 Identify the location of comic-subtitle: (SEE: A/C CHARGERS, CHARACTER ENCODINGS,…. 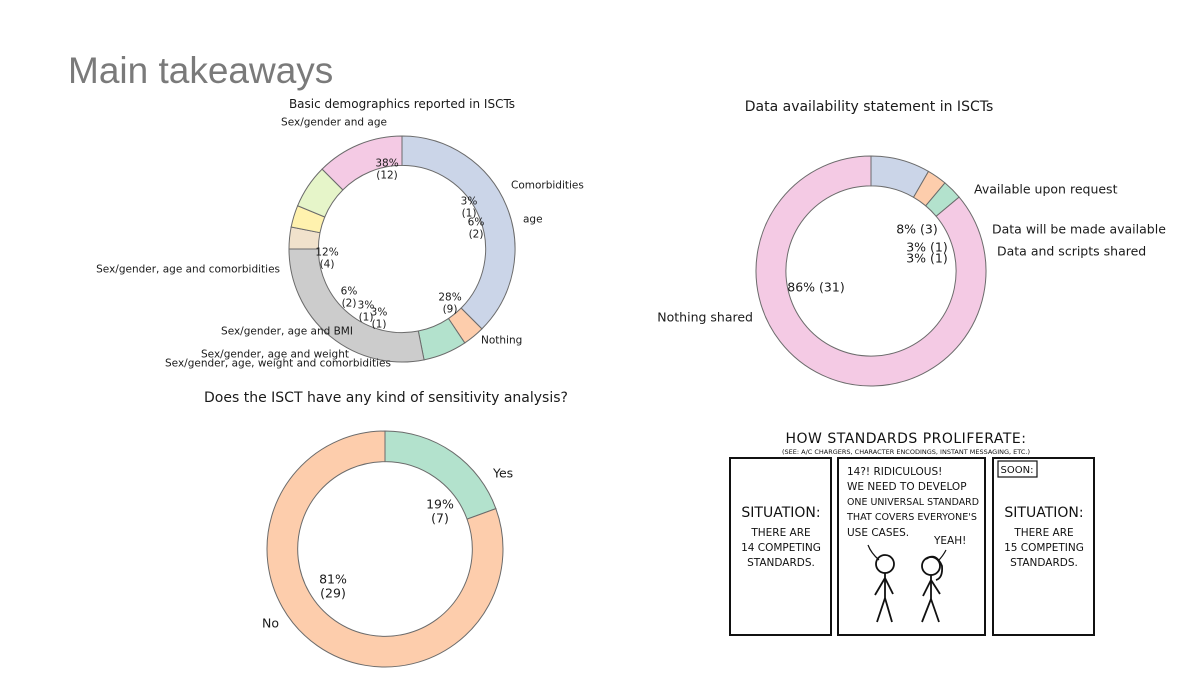
(906, 452).